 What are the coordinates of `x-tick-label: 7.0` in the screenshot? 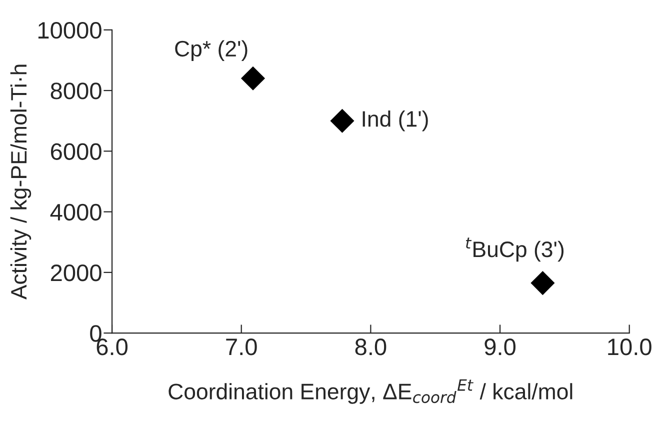 It's located at (241, 347).